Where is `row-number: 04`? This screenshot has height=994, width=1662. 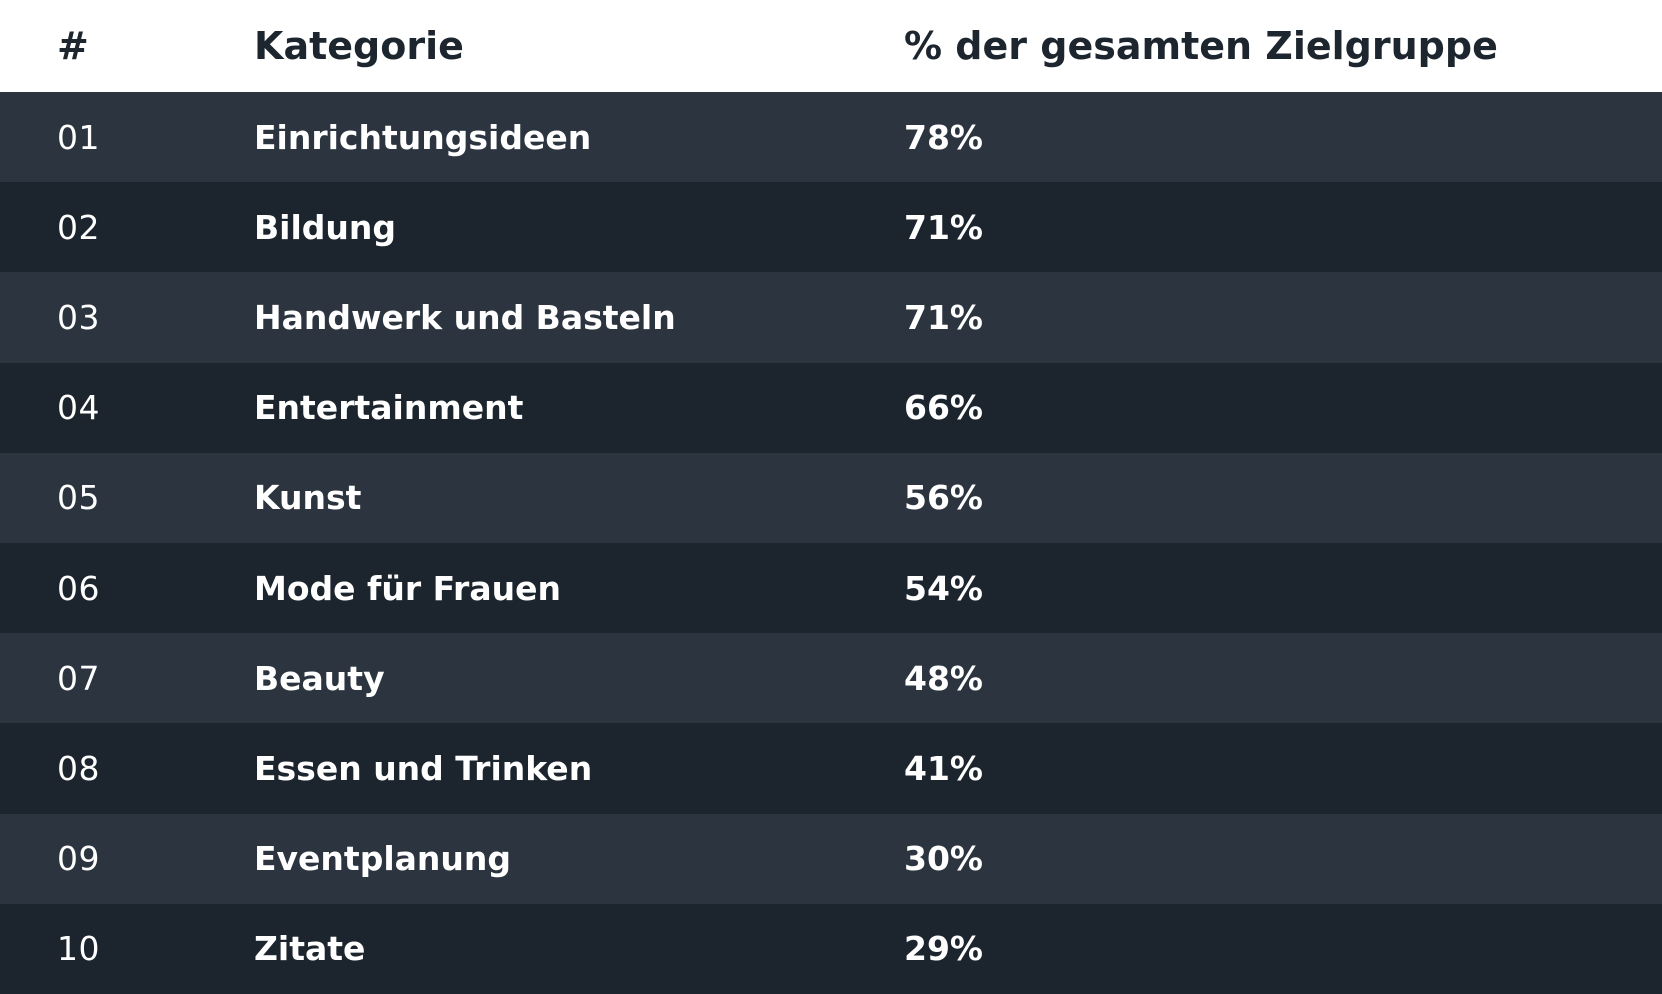 row-number: 04 is located at coordinates (78, 408).